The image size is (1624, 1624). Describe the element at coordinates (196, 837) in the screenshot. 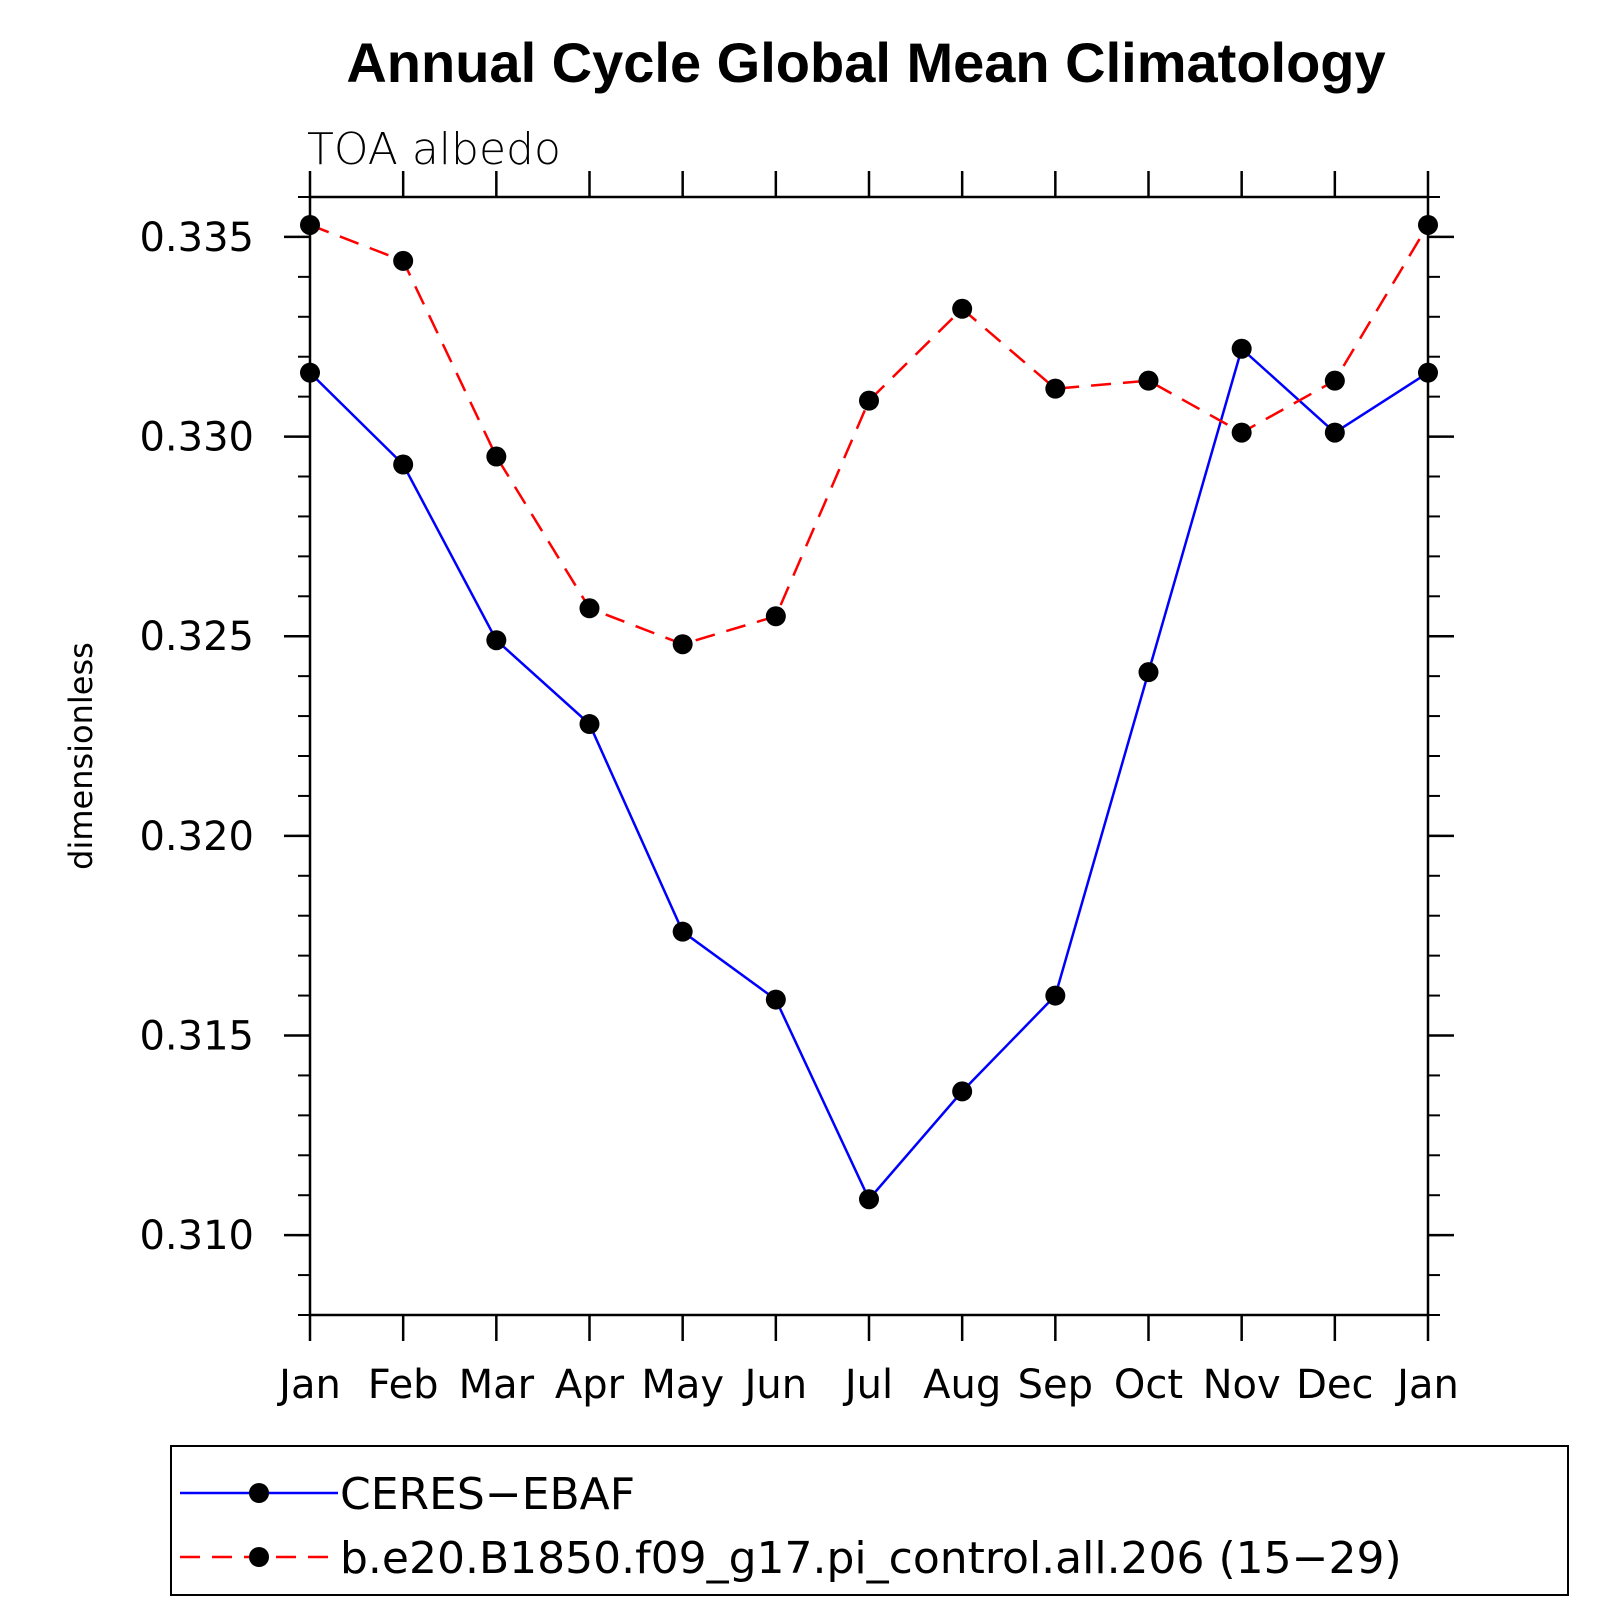

I see `y-tick-label: 0.320` at that location.